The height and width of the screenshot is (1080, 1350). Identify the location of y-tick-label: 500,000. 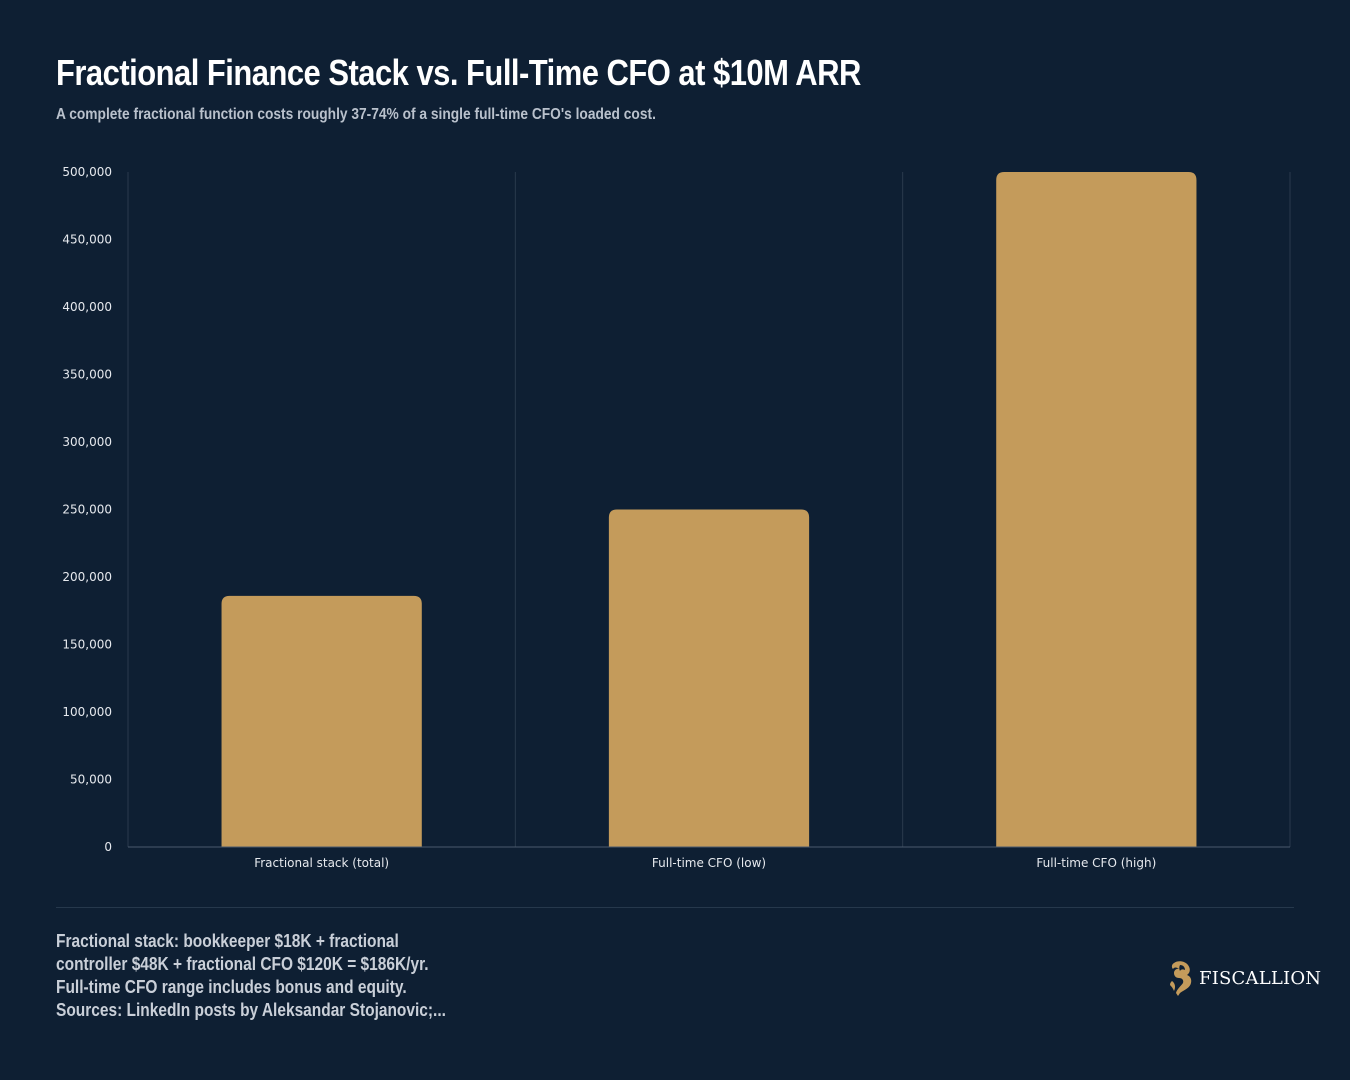
(87, 172).